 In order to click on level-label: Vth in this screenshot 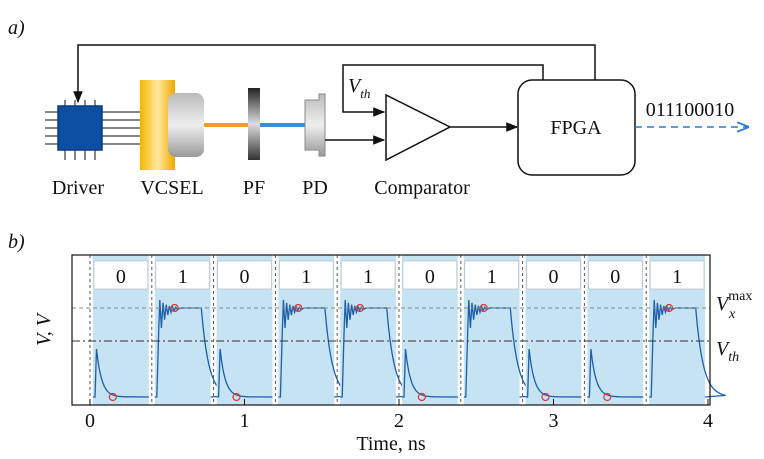, I will do `click(727, 351)`.